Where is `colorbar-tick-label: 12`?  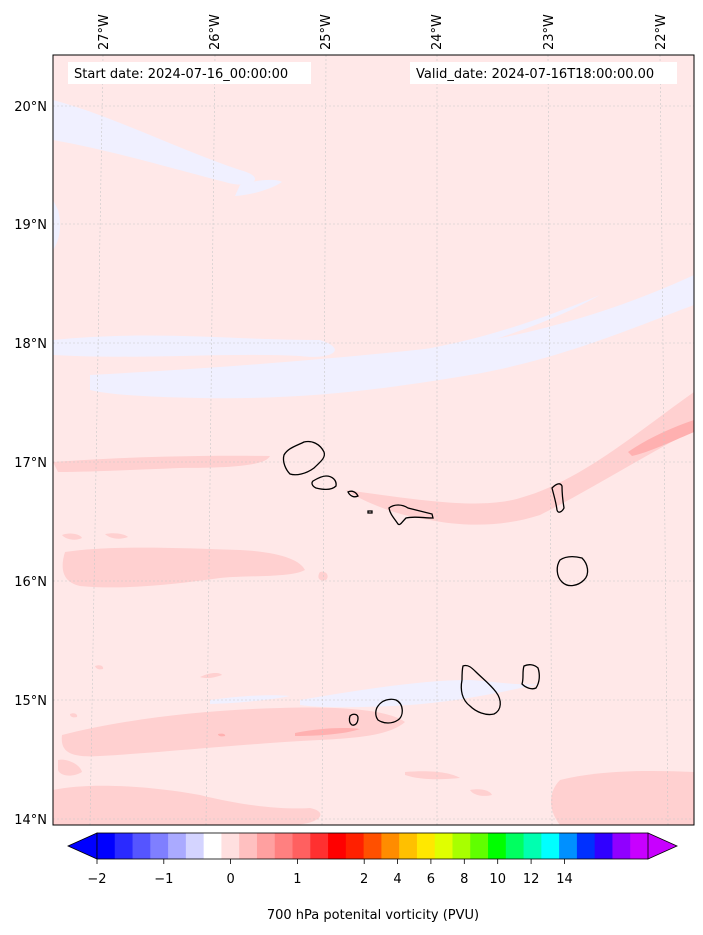 colorbar-tick-label: 12 is located at coordinates (531, 879).